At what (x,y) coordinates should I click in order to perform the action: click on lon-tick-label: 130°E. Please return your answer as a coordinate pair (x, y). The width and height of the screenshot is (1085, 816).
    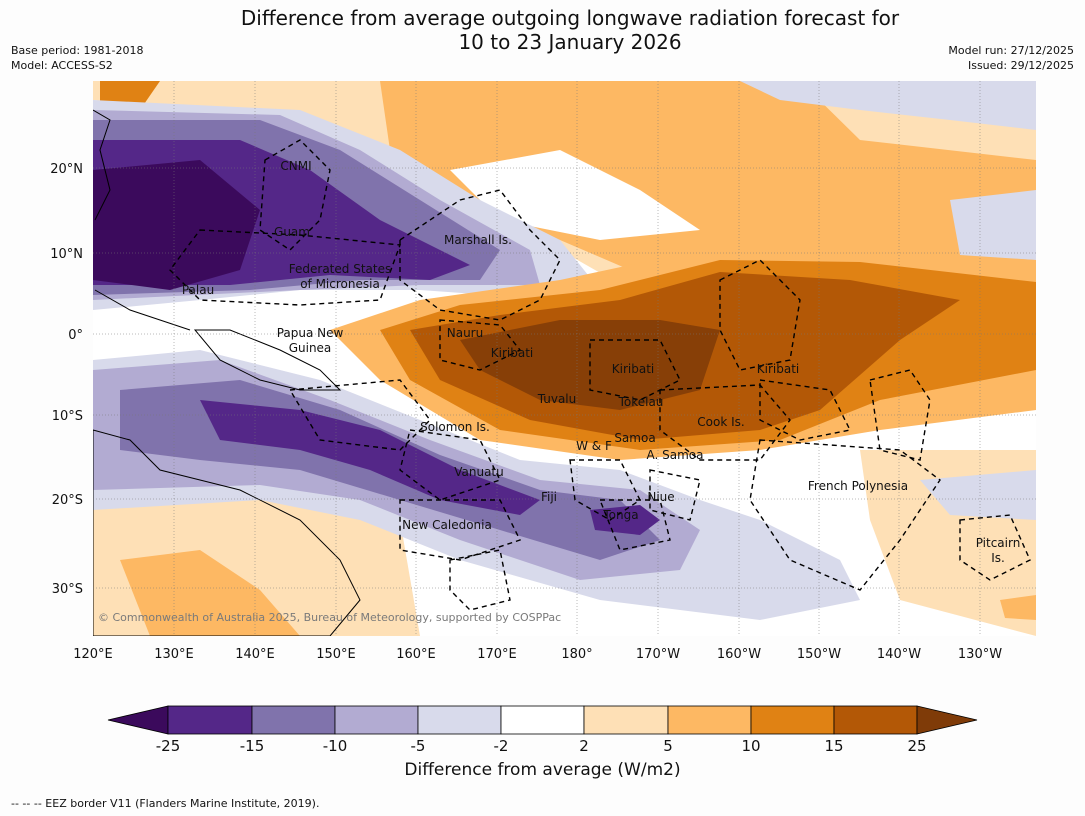
    Looking at the image, I should click on (174, 654).